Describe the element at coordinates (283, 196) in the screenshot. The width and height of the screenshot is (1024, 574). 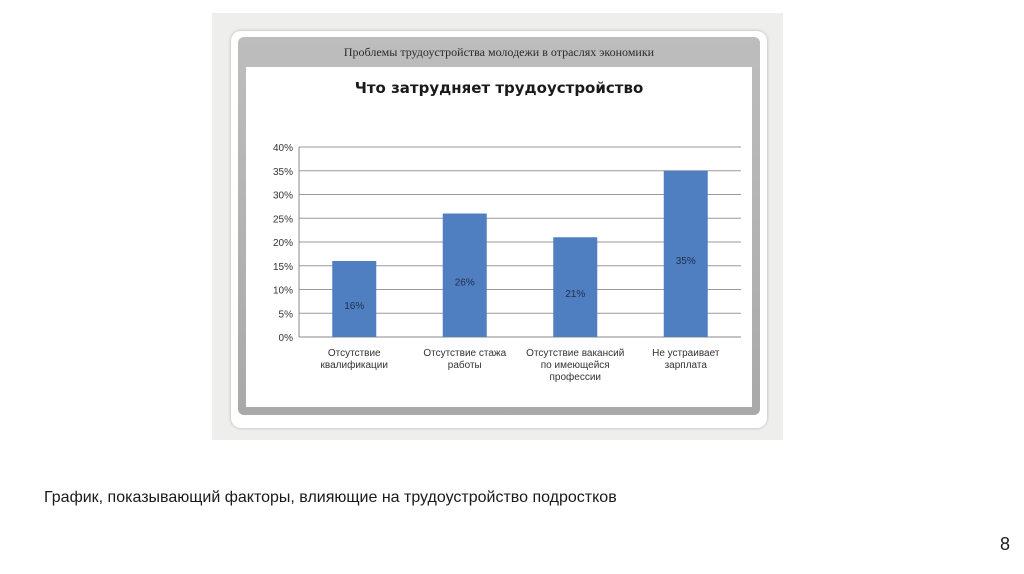
I see `y-tick-label: 30%` at that location.